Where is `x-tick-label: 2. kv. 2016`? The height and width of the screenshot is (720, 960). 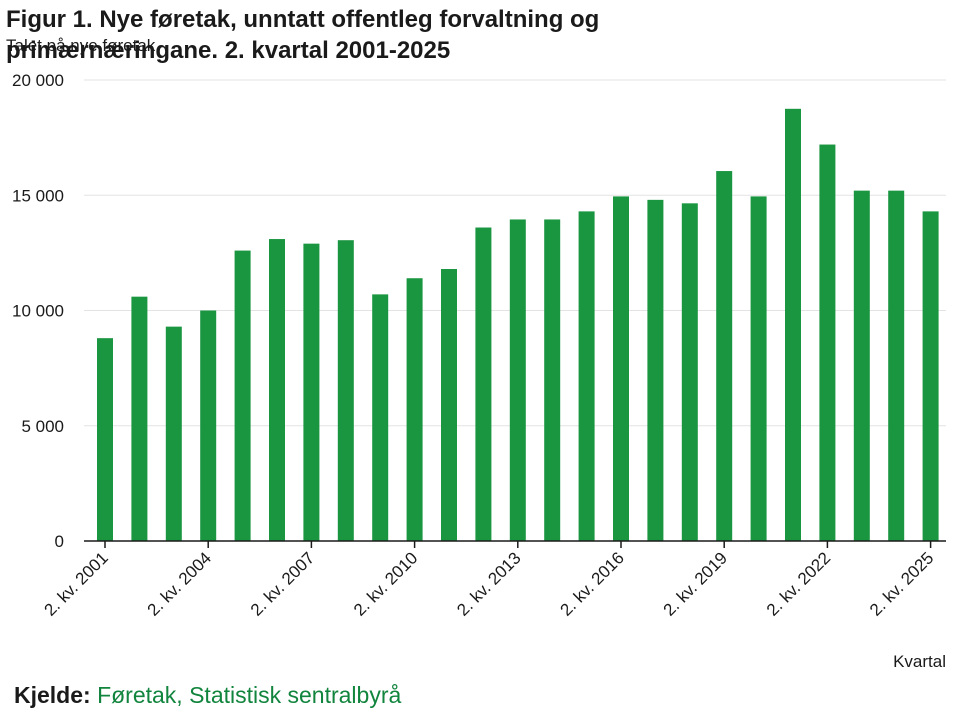 x-tick-label: 2. kv. 2016 is located at coordinates (591, 583).